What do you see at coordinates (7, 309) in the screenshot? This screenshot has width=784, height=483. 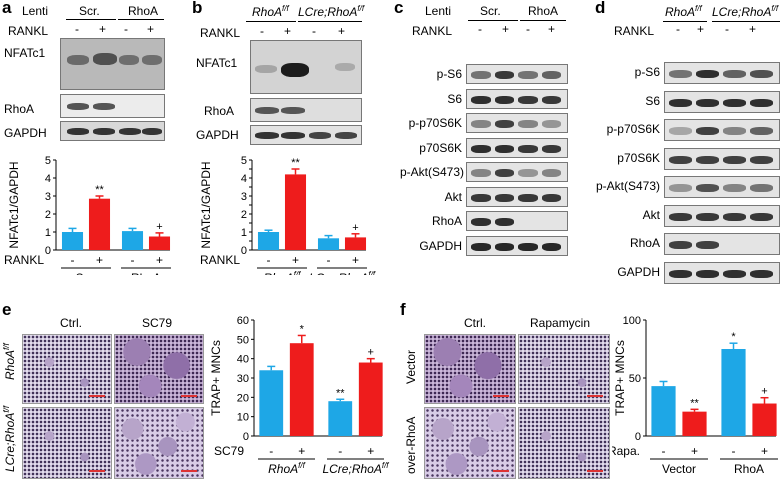 I see `panel-label-e: e` at bounding box center [7, 309].